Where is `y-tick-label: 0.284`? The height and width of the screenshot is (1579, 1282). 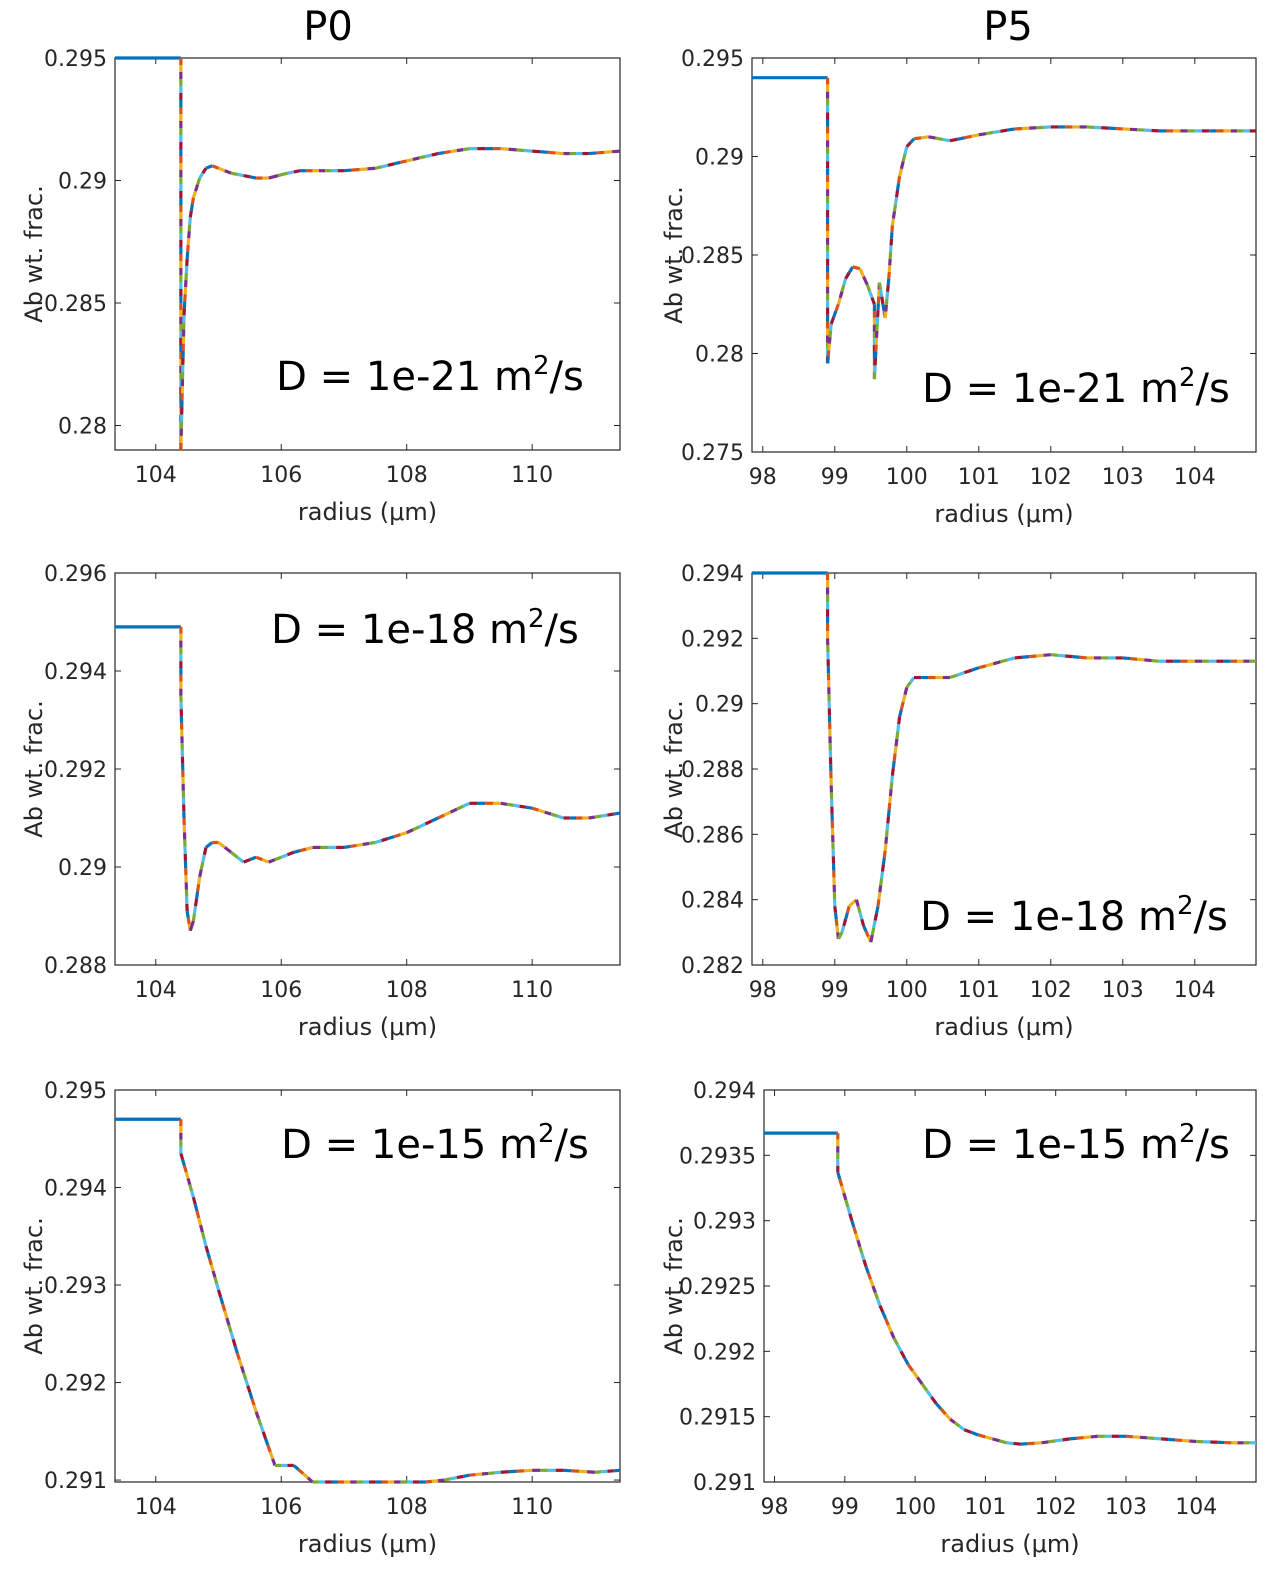
y-tick-label: 0.284 is located at coordinates (712, 901).